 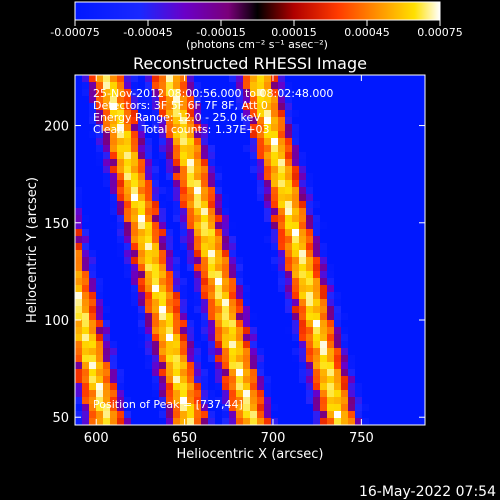 I want to click on y-tick-label: 200, so click(x=56, y=127).